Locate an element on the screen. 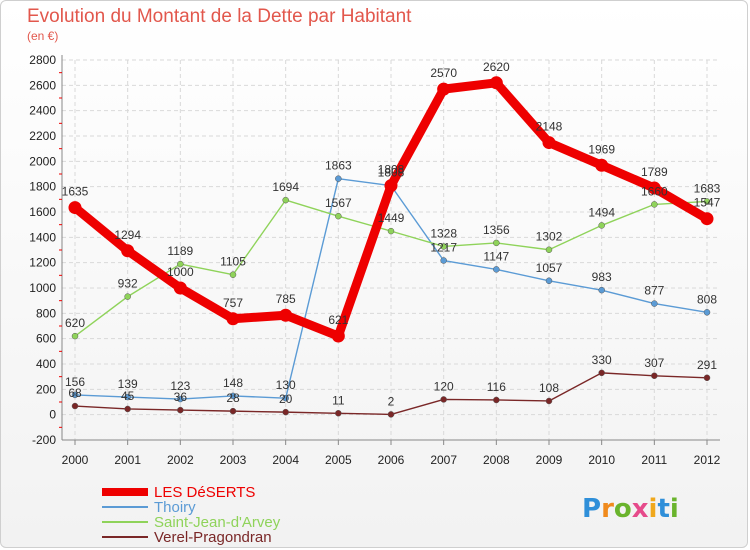 The image size is (750, 550). data-label: 330 is located at coordinates (602, 360).